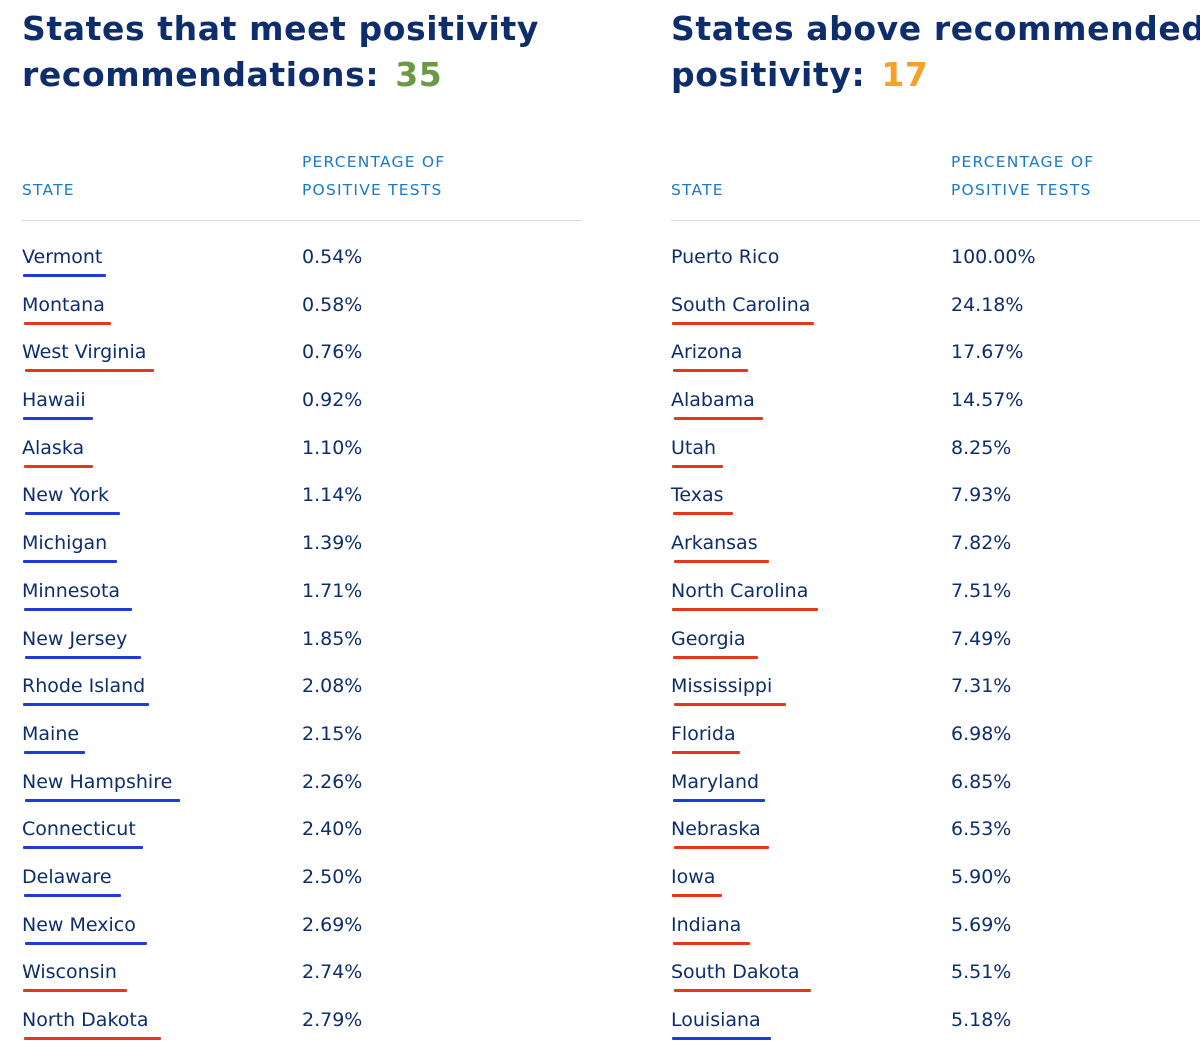 The width and height of the screenshot is (1200, 1046). What do you see at coordinates (708, 638) in the screenshot?
I see `state-name: Georgia` at bounding box center [708, 638].